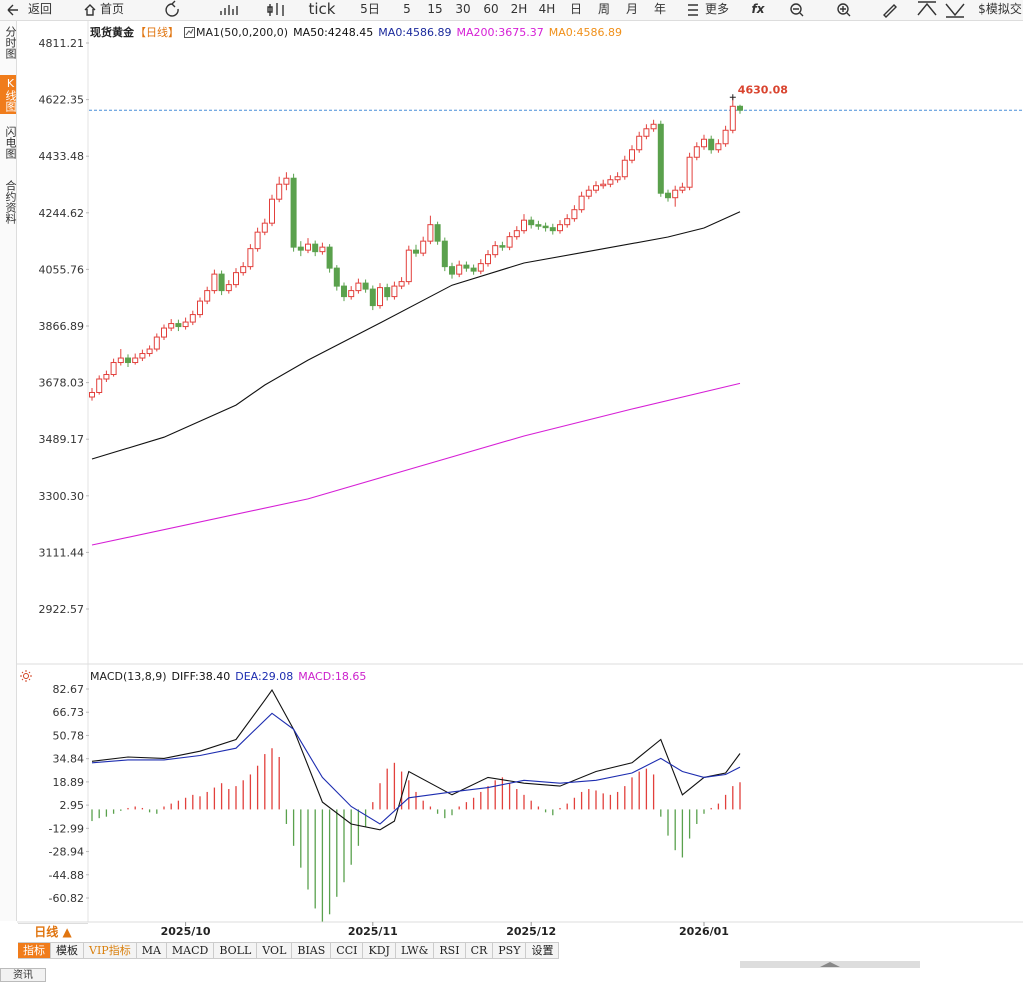 The height and width of the screenshot is (982, 1023). Describe the element at coordinates (72, 805) in the screenshot. I see `y-tick-label: 2.95` at that location.